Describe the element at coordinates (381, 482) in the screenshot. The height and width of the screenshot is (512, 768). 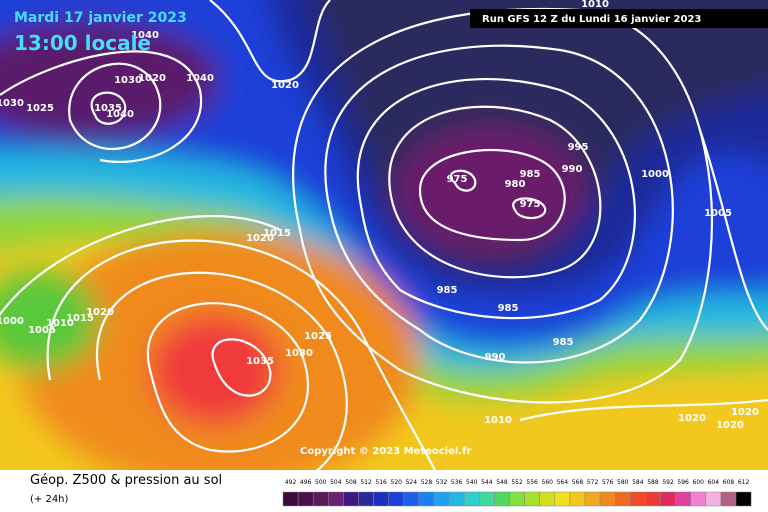
I see `colorbar-label: 516` at that location.